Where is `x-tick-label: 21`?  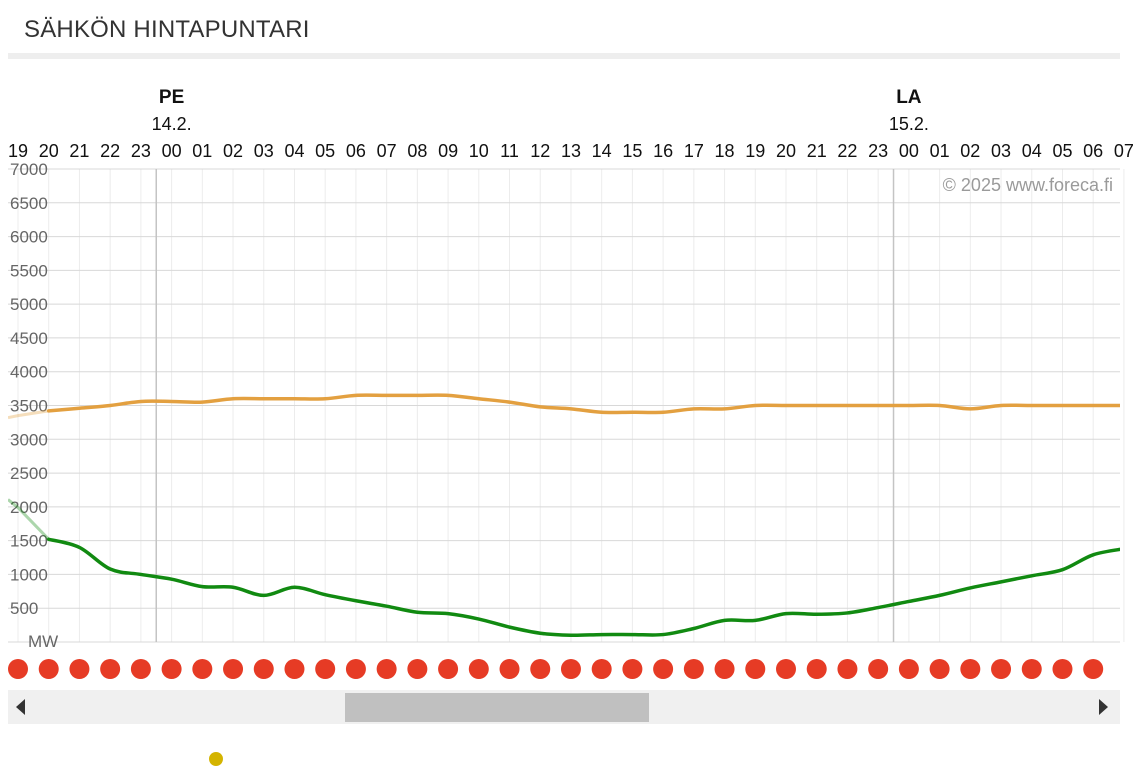 x-tick-label: 21 is located at coordinates (817, 151).